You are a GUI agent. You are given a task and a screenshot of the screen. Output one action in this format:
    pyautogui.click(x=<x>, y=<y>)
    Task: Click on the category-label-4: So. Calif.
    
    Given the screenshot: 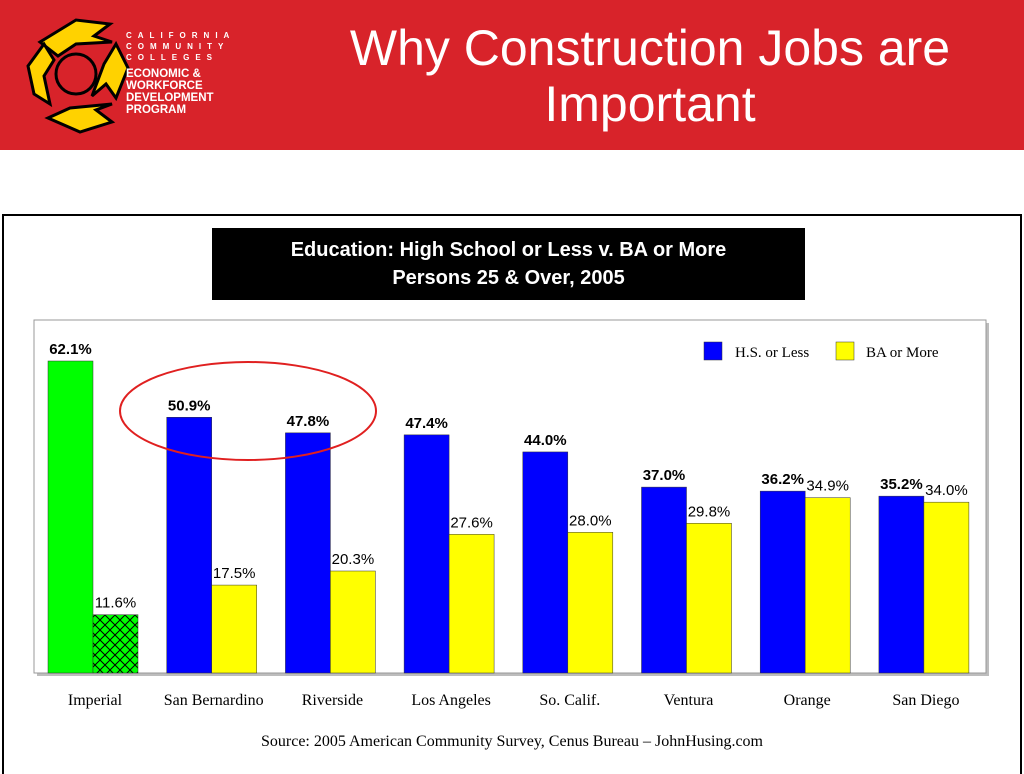 What is the action you would take?
    pyautogui.click(x=569, y=700)
    